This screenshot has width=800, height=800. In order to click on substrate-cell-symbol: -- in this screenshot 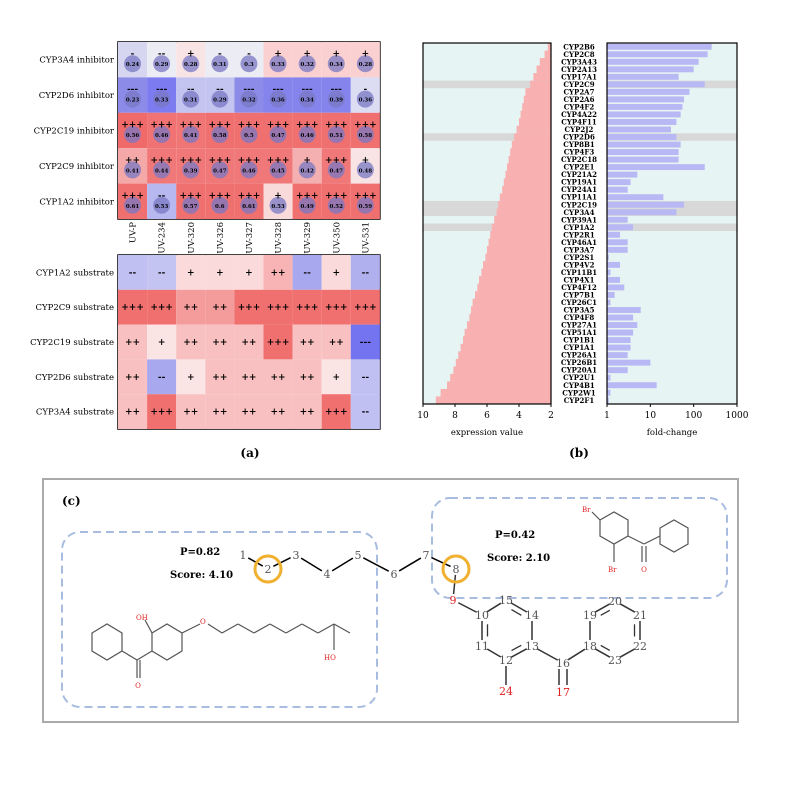, I will do `click(366, 413)`.